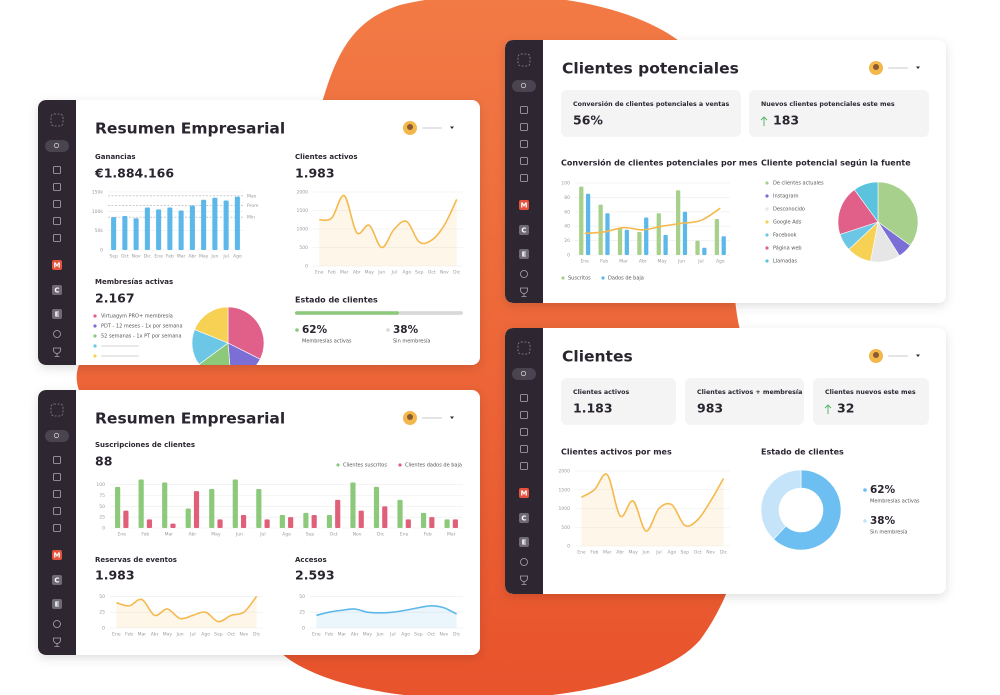  What do you see at coordinates (895, 501) in the screenshot?
I see `status-label: Membresías activas` at bounding box center [895, 501].